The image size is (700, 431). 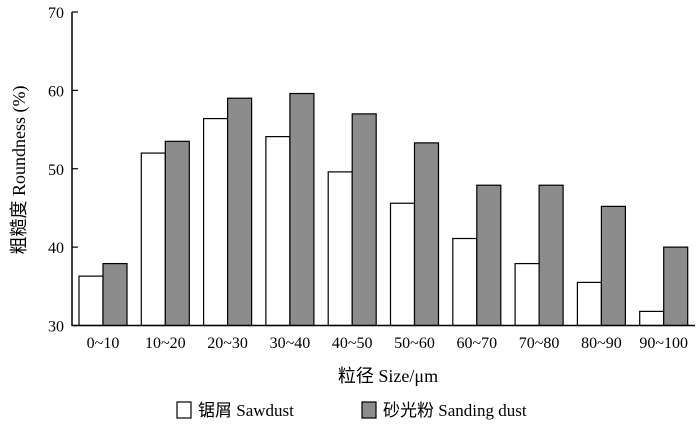 I want to click on x-tick-label: 20~30, so click(x=227, y=343).